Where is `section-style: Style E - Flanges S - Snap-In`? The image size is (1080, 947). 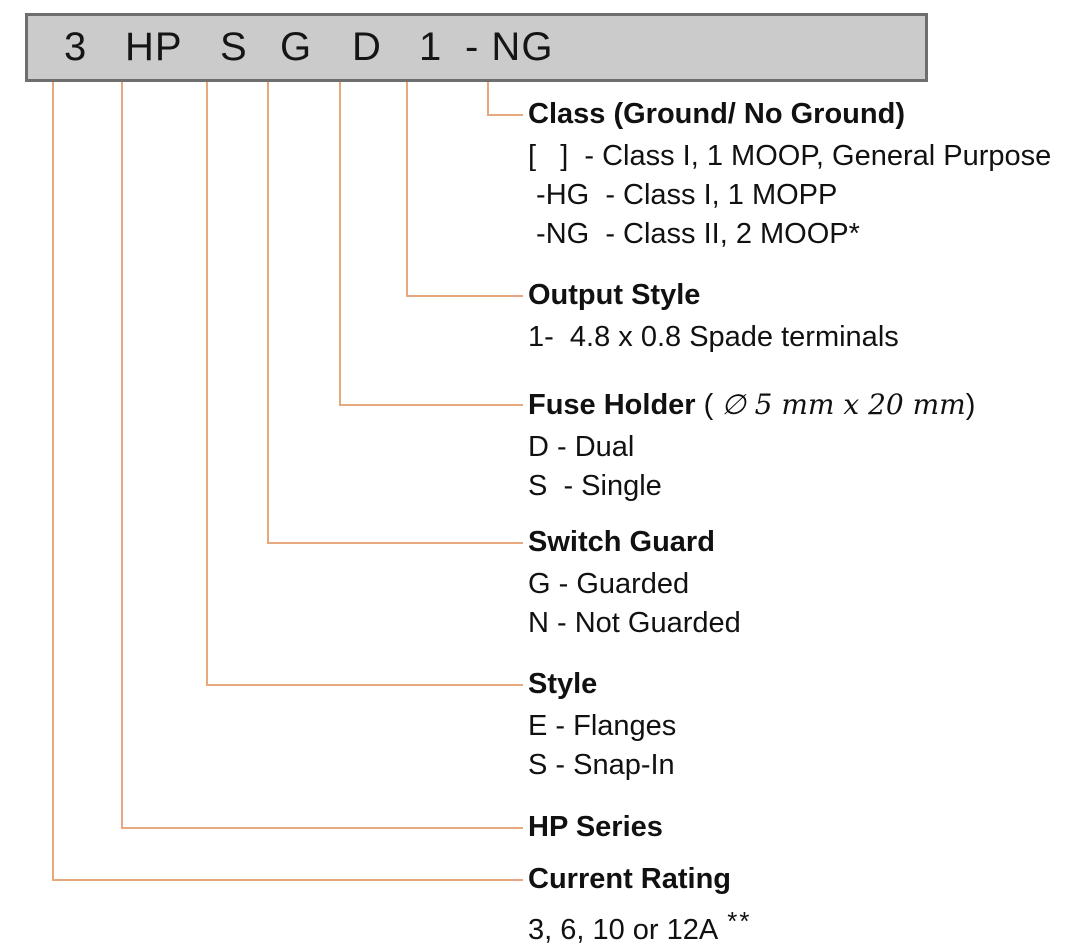 section-style: Style E - Flanges S - Snap-In is located at coordinates (602, 725).